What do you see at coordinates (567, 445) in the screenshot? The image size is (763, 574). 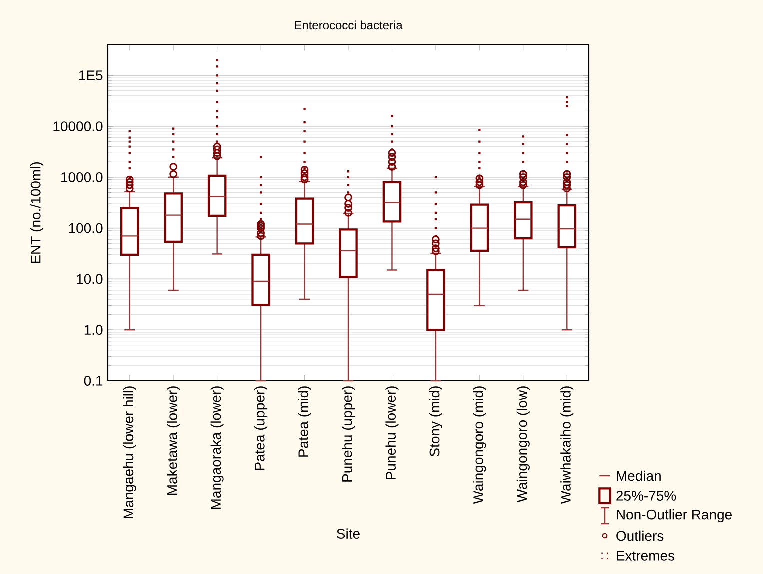 I see `x-tick-label: Waiwhakaiho (mid)` at bounding box center [567, 445].